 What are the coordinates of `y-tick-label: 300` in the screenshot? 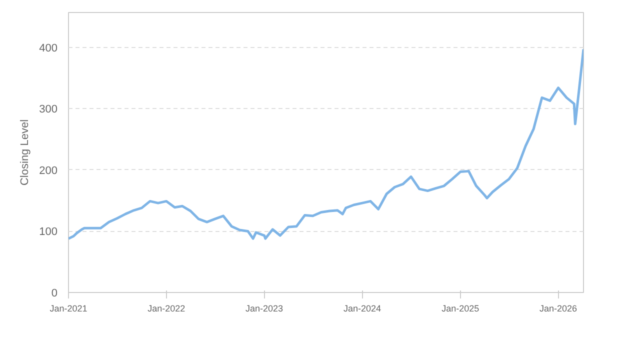 It's located at (48, 110).